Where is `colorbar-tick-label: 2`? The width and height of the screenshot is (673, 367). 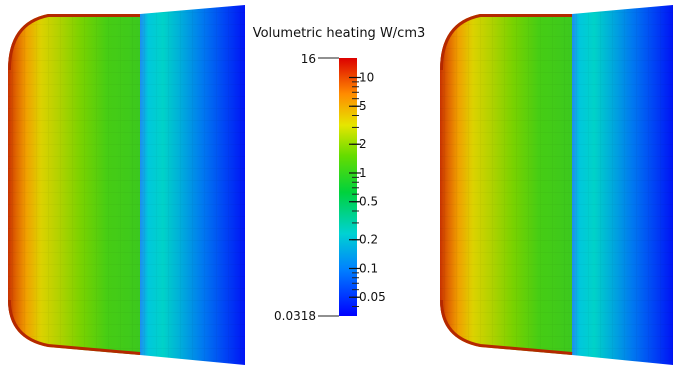 colorbar-tick-label: 2 is located at coordinates (363, 144).